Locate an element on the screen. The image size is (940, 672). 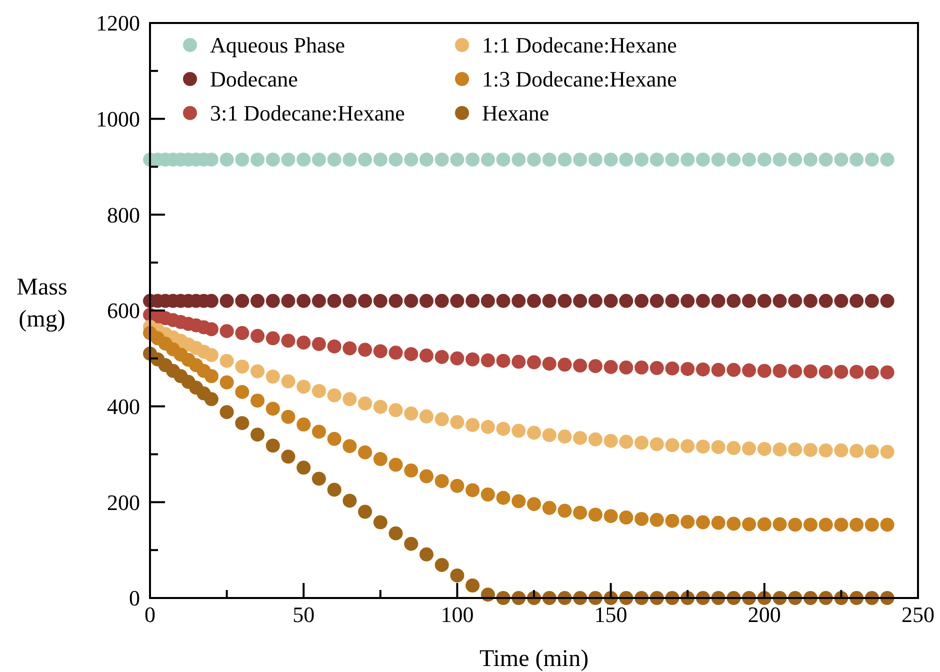
y-tick-label: 800 is located at coordinates (123, 215).